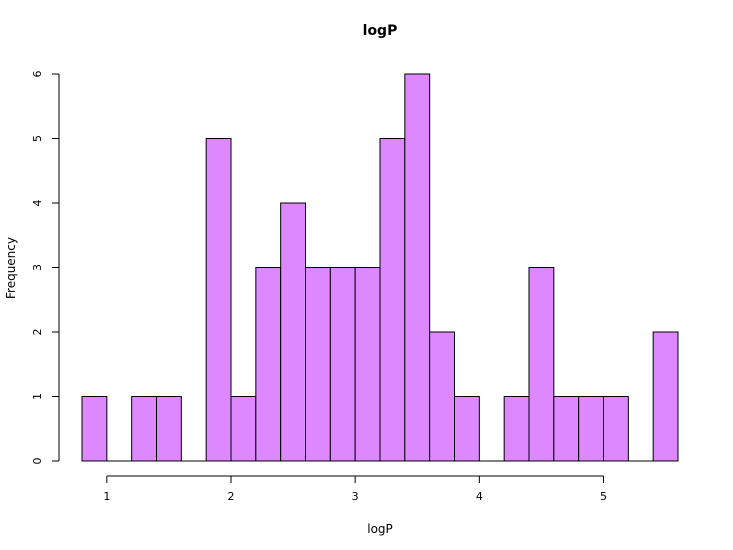 This screenshot has width=733, height=550. Describe the element at coordinates (37, 461) in the screenshot. I see `y-tick-label: 0` at that location.